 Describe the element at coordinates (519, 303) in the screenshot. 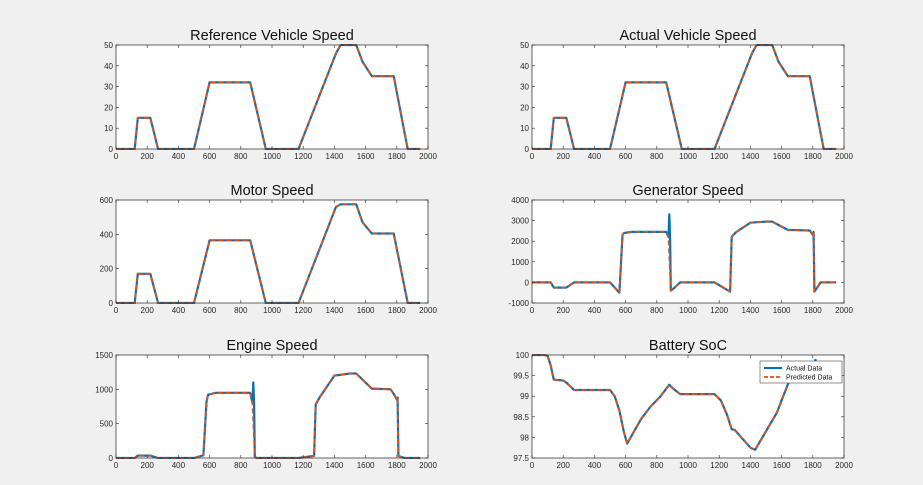

I see `y-tick-label: -1000` at that location.